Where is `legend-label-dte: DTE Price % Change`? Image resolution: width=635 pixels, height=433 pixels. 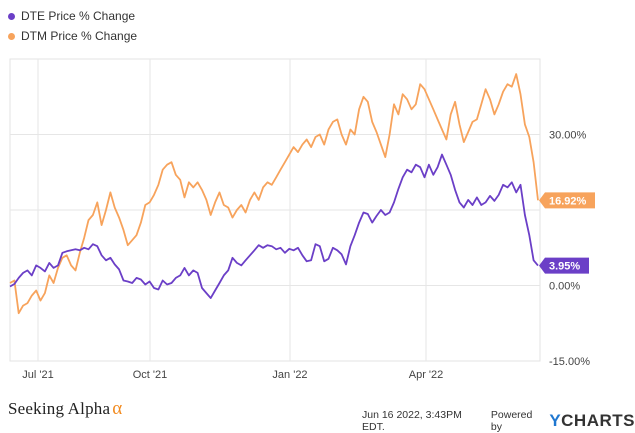 legend-label-dte: DTE Price % Change is located at coordinates (78, 16).